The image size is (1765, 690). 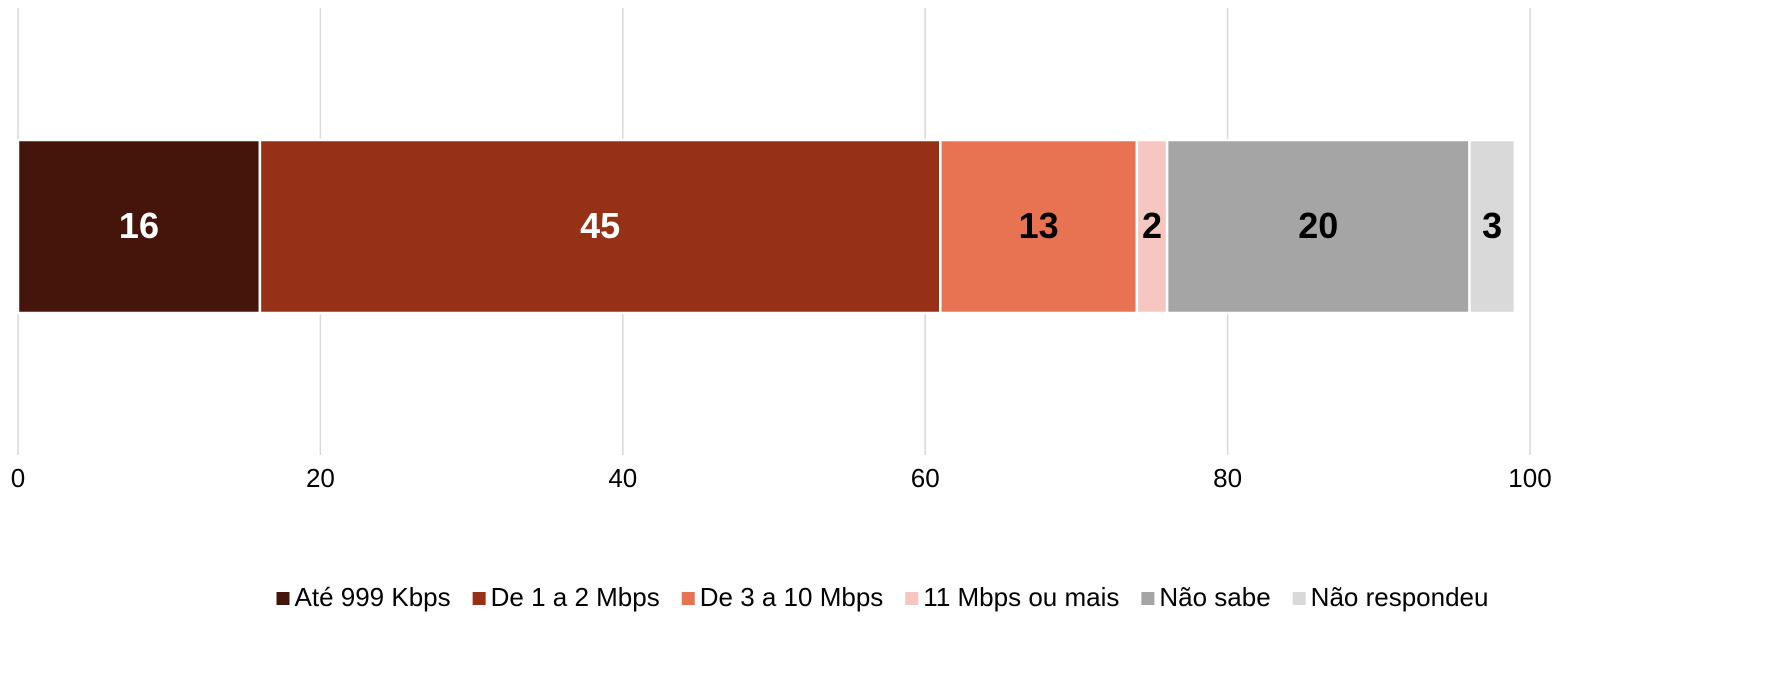 I want to click on x-tick-label: 40, so click(x=622, y=478).